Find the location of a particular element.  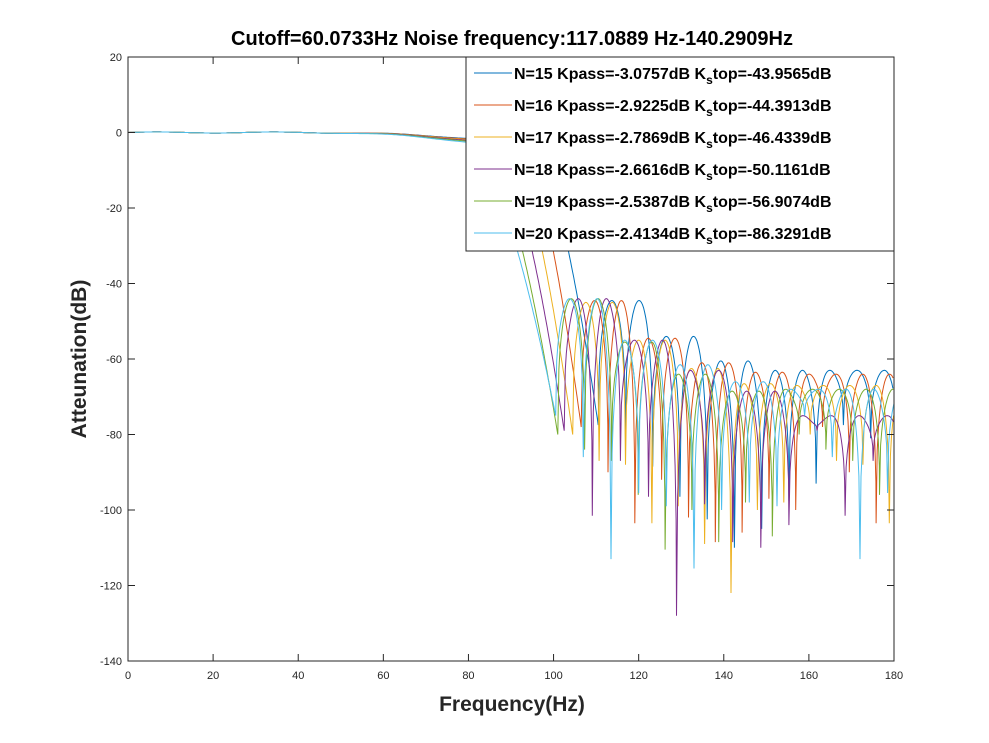

y-tick-label: -20 is located at coordinates (114, 209).